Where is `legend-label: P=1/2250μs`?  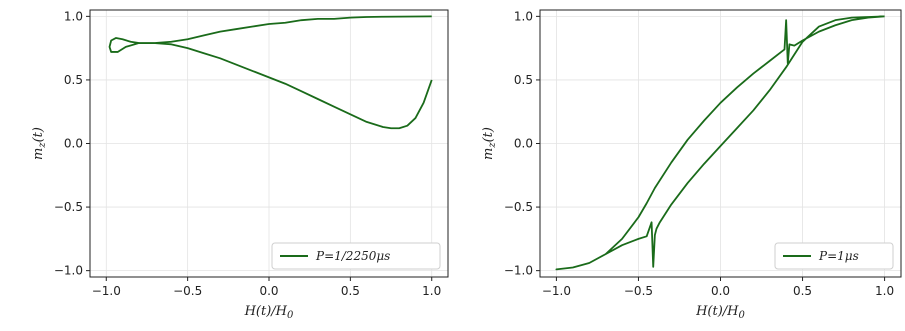 legend-label: P=1/2250μs is located at coordinates (352, 256).